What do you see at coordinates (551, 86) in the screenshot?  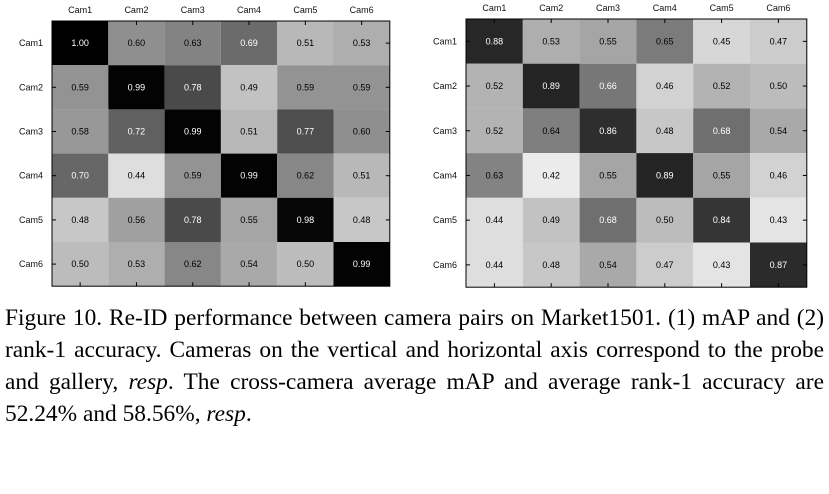 I see `heatmap-2-value-r2-c2: 0.89` at bounding box center [551, 86].